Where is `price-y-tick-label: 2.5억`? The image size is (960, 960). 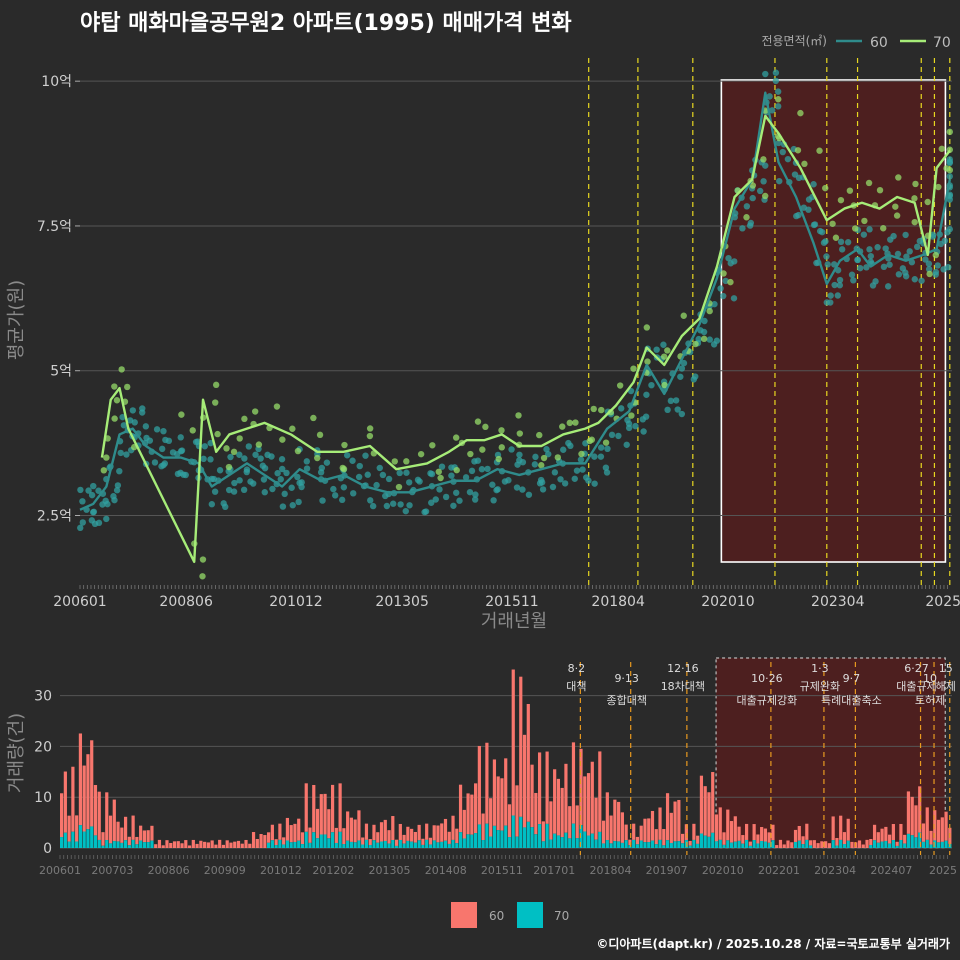
price-y-tick-label: 2.5억 is located at coordinates (54, 517).